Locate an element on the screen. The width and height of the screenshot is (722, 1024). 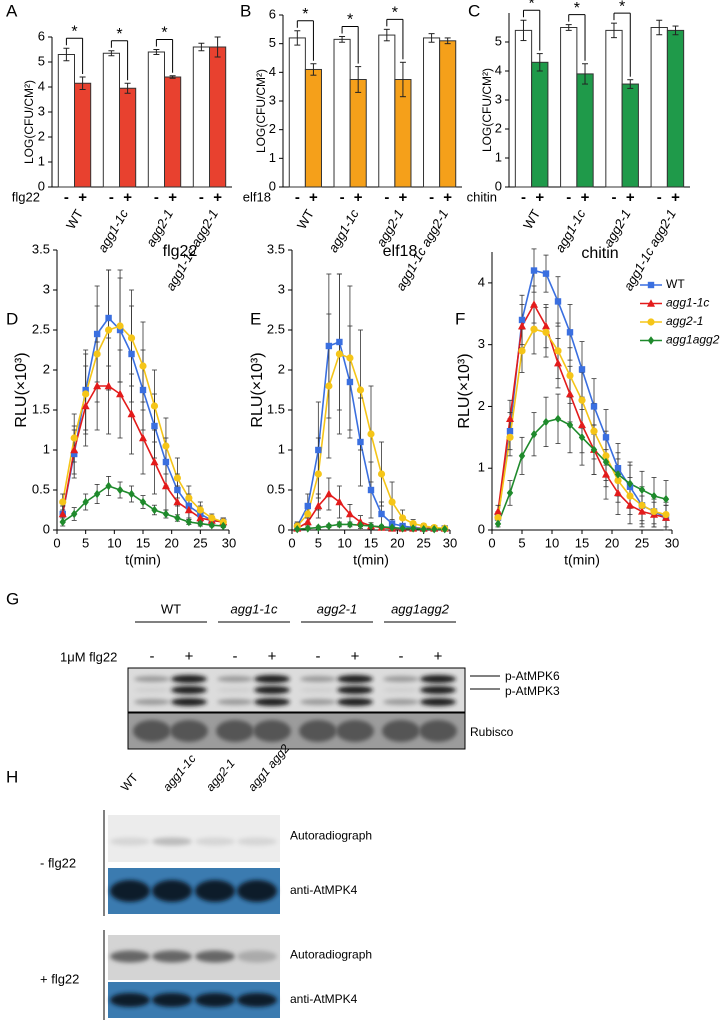
row-label: - flg22 is located at coordinates (58, 862).